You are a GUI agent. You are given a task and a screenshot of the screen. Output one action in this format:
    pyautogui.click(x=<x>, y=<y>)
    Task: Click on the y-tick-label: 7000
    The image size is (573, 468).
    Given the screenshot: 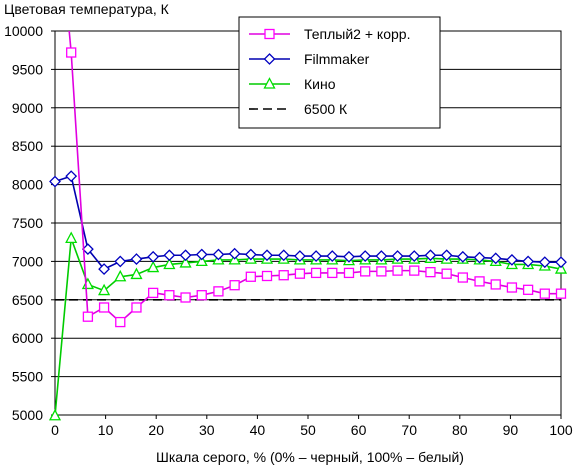 What is the action you would take?
    pyautogui.click(x=27, y=261)
    